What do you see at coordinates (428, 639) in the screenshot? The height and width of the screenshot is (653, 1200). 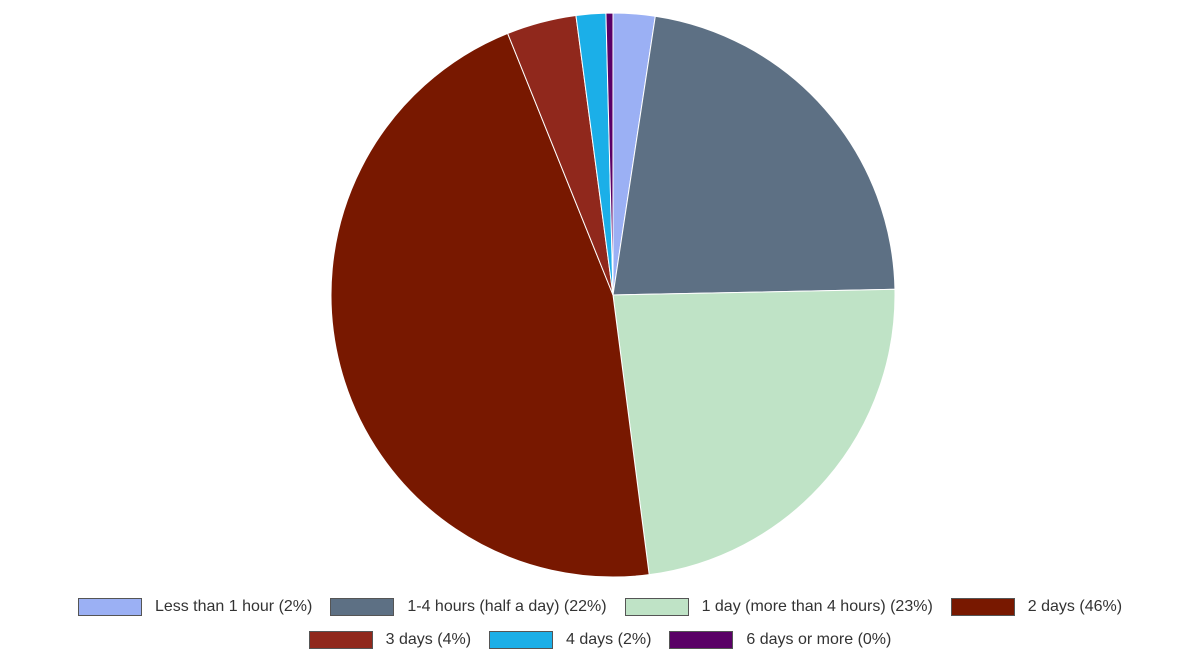 I see `legend-label: 3 days (4%)` at bounding box center [428, 639].